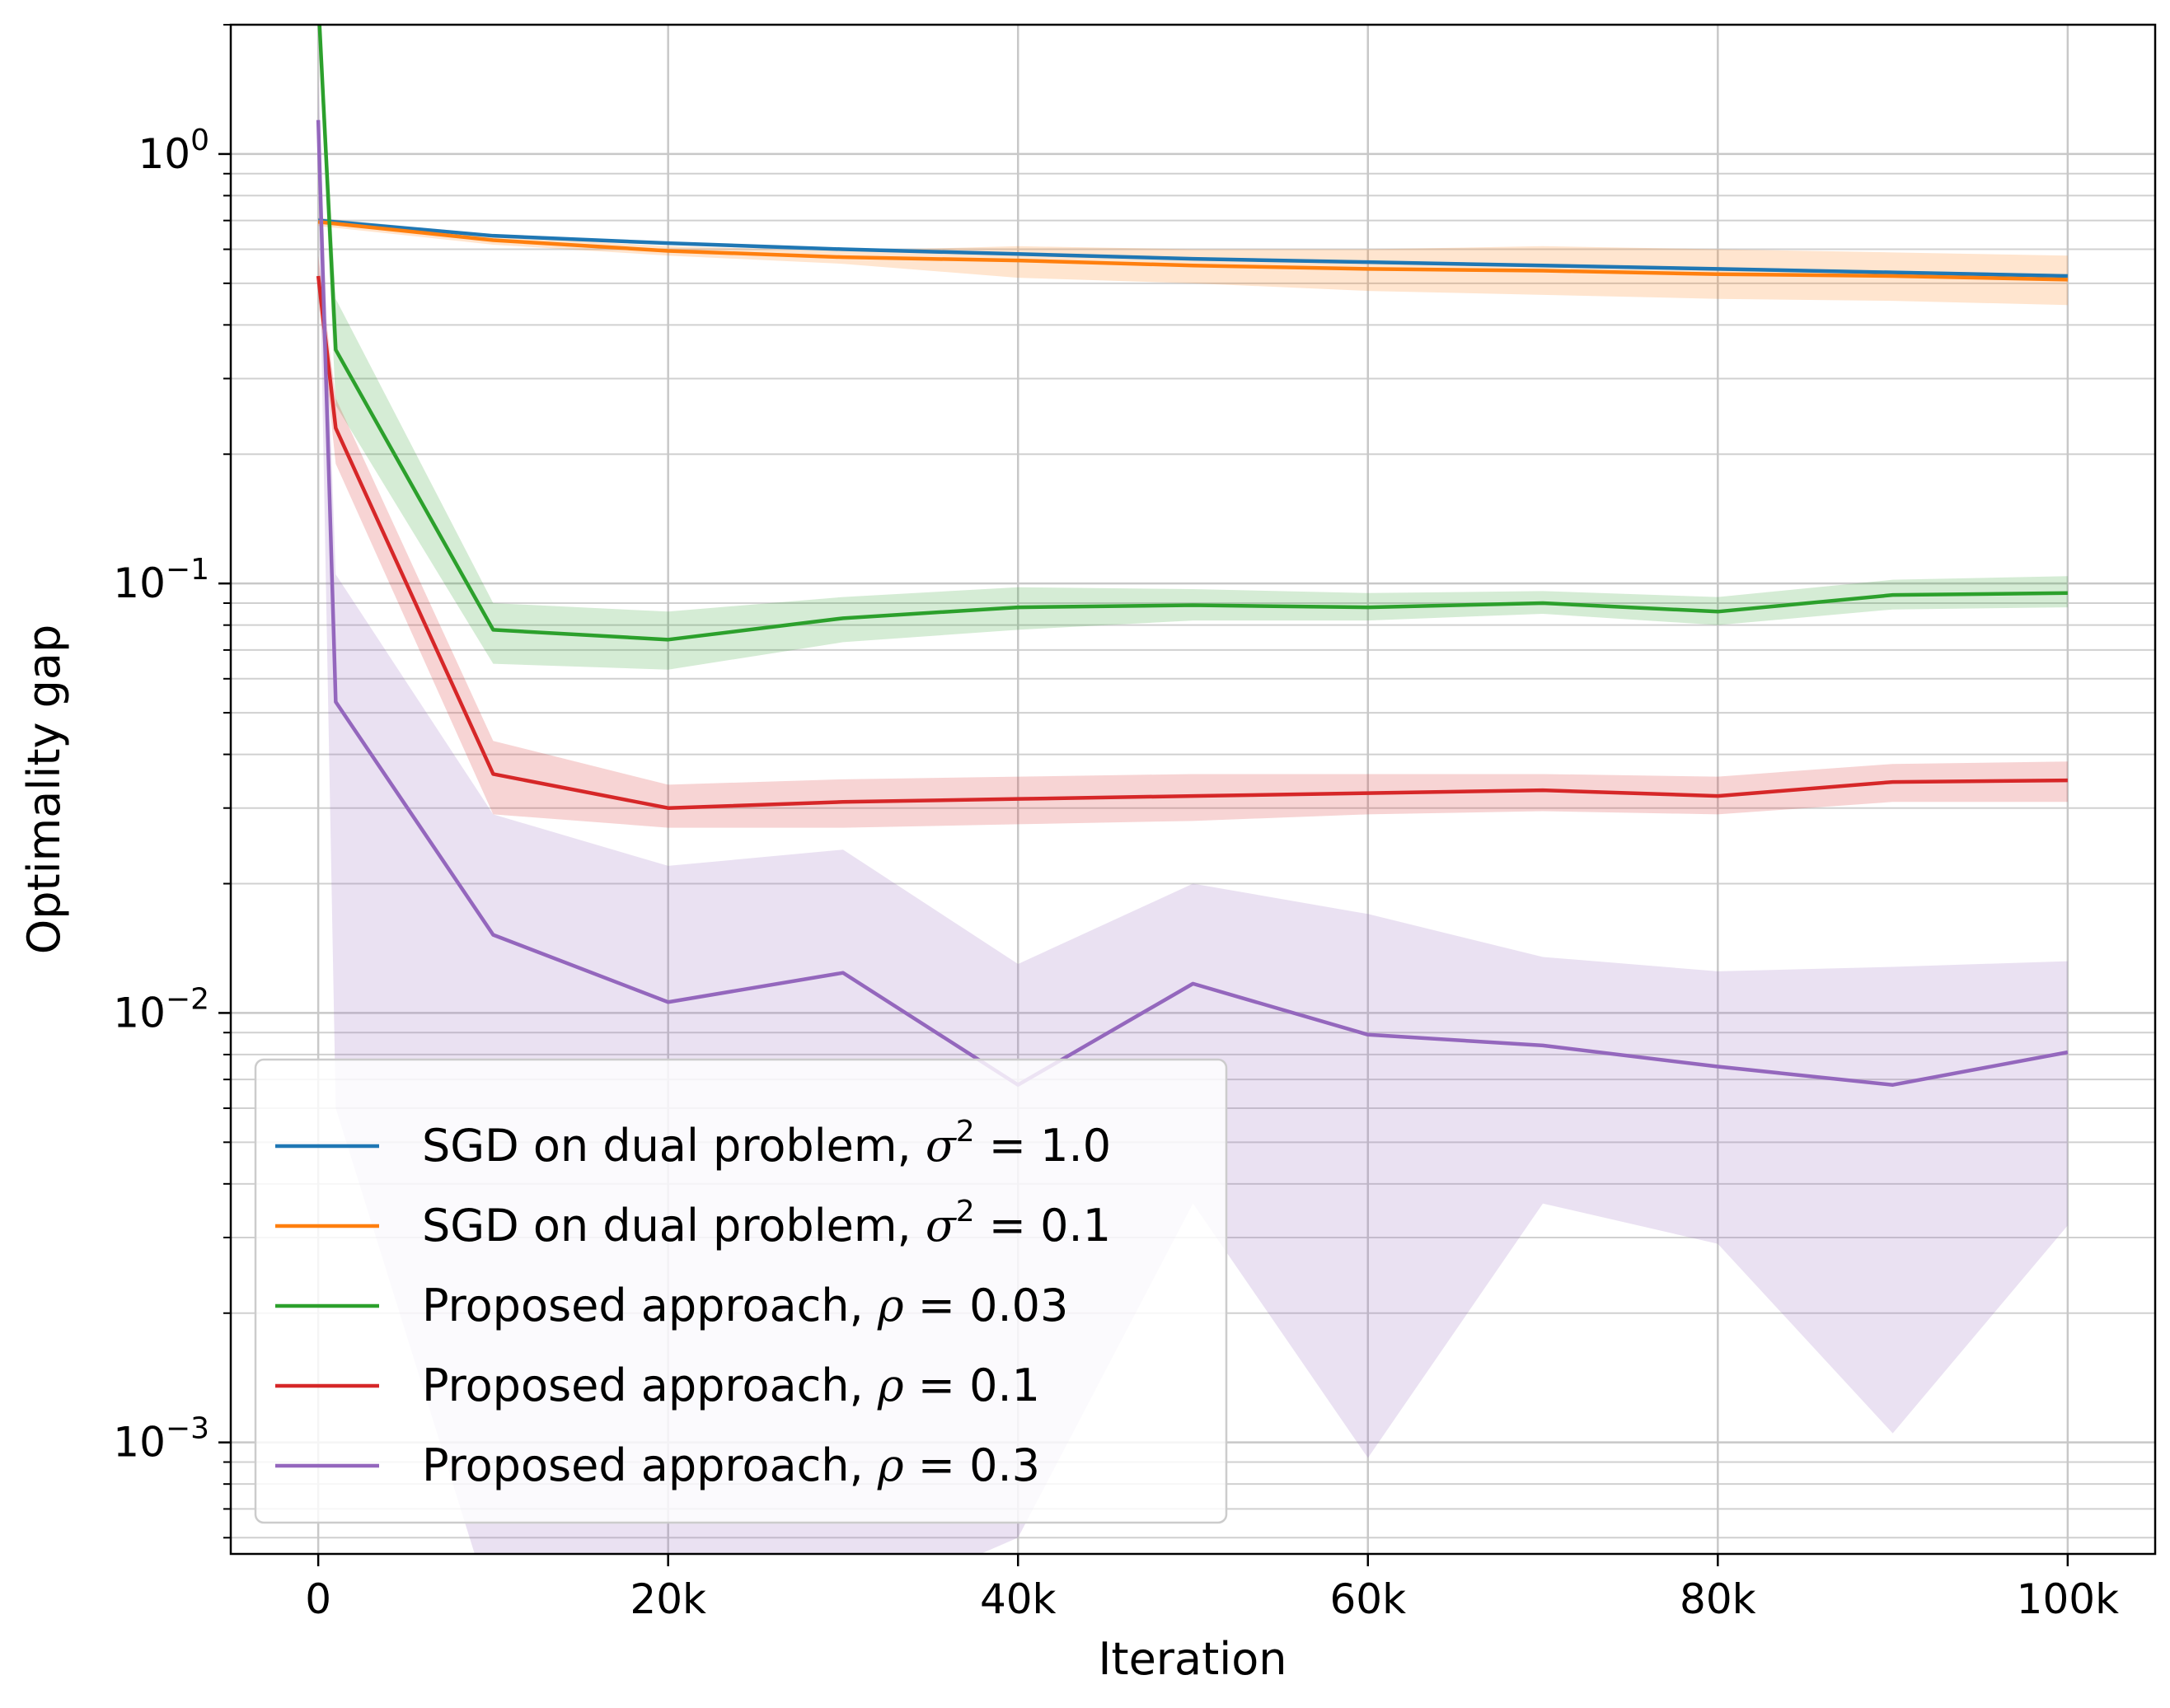 The image size is (2170, 1708). I want to click on legend-entry-label: Proposed approach, ρ = 0.3, so click(731, 1465).